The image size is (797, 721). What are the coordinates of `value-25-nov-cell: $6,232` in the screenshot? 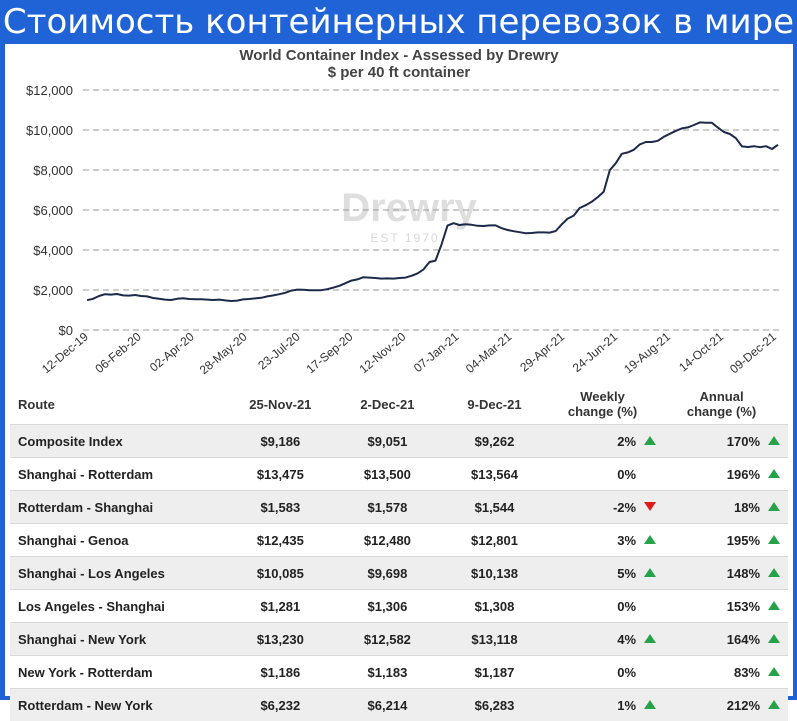 It's located at (280, 705).